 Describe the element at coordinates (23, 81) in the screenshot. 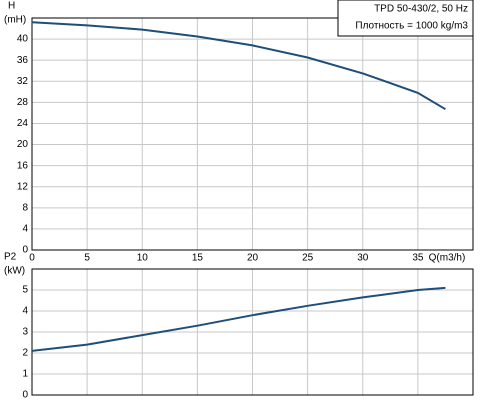

I see `y-tick-label: 32` at that location.